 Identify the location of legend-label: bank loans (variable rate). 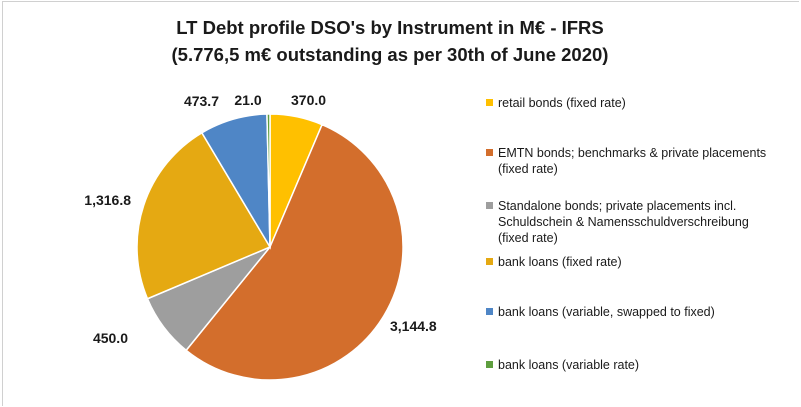
(562, 365).